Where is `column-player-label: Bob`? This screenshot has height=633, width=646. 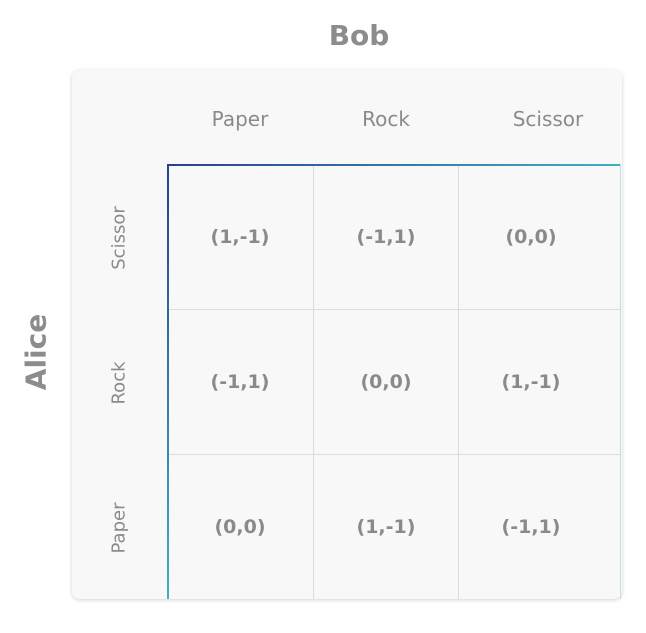
column-player-label: Bob is located at coordinates (359, 35).